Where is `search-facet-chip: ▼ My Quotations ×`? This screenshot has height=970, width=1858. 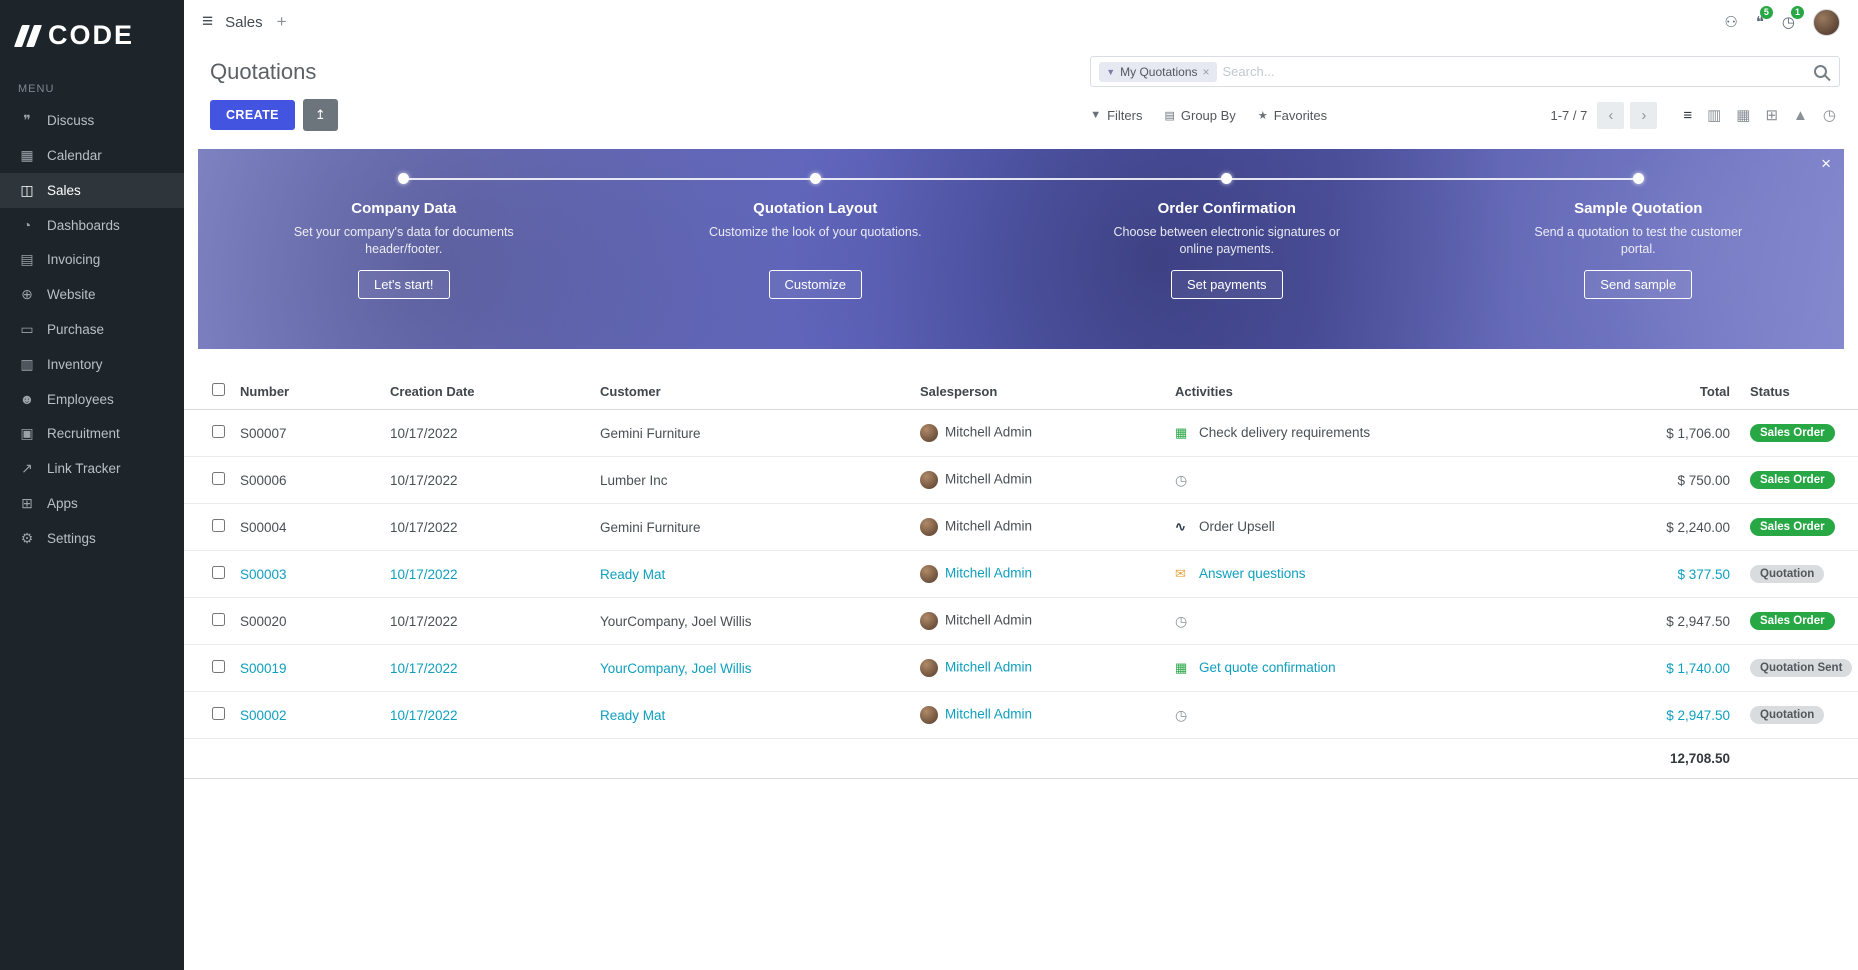 search-facet-chip: ▼ My Quotations × is located at coordinates (1158, 71).